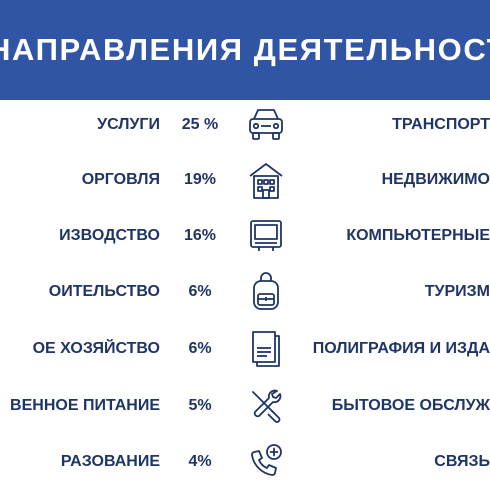 Image resolution: width=490 pixels, height=490 pixels. Describe the element at coordinates (120, 179) in the screenshot. I see `left-category-label: ОРГОВЛЯ` at that location.